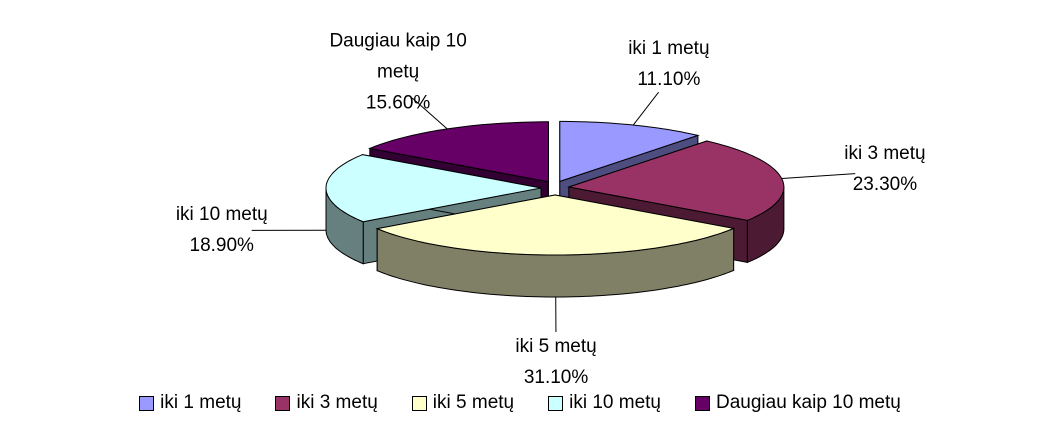 The height and width of the screenshot is (429, 1040). What do you see at coordinates (885, 154) in the screenshot?
I see `category-label: iki 3 metų` at bounding box center [885, 154].